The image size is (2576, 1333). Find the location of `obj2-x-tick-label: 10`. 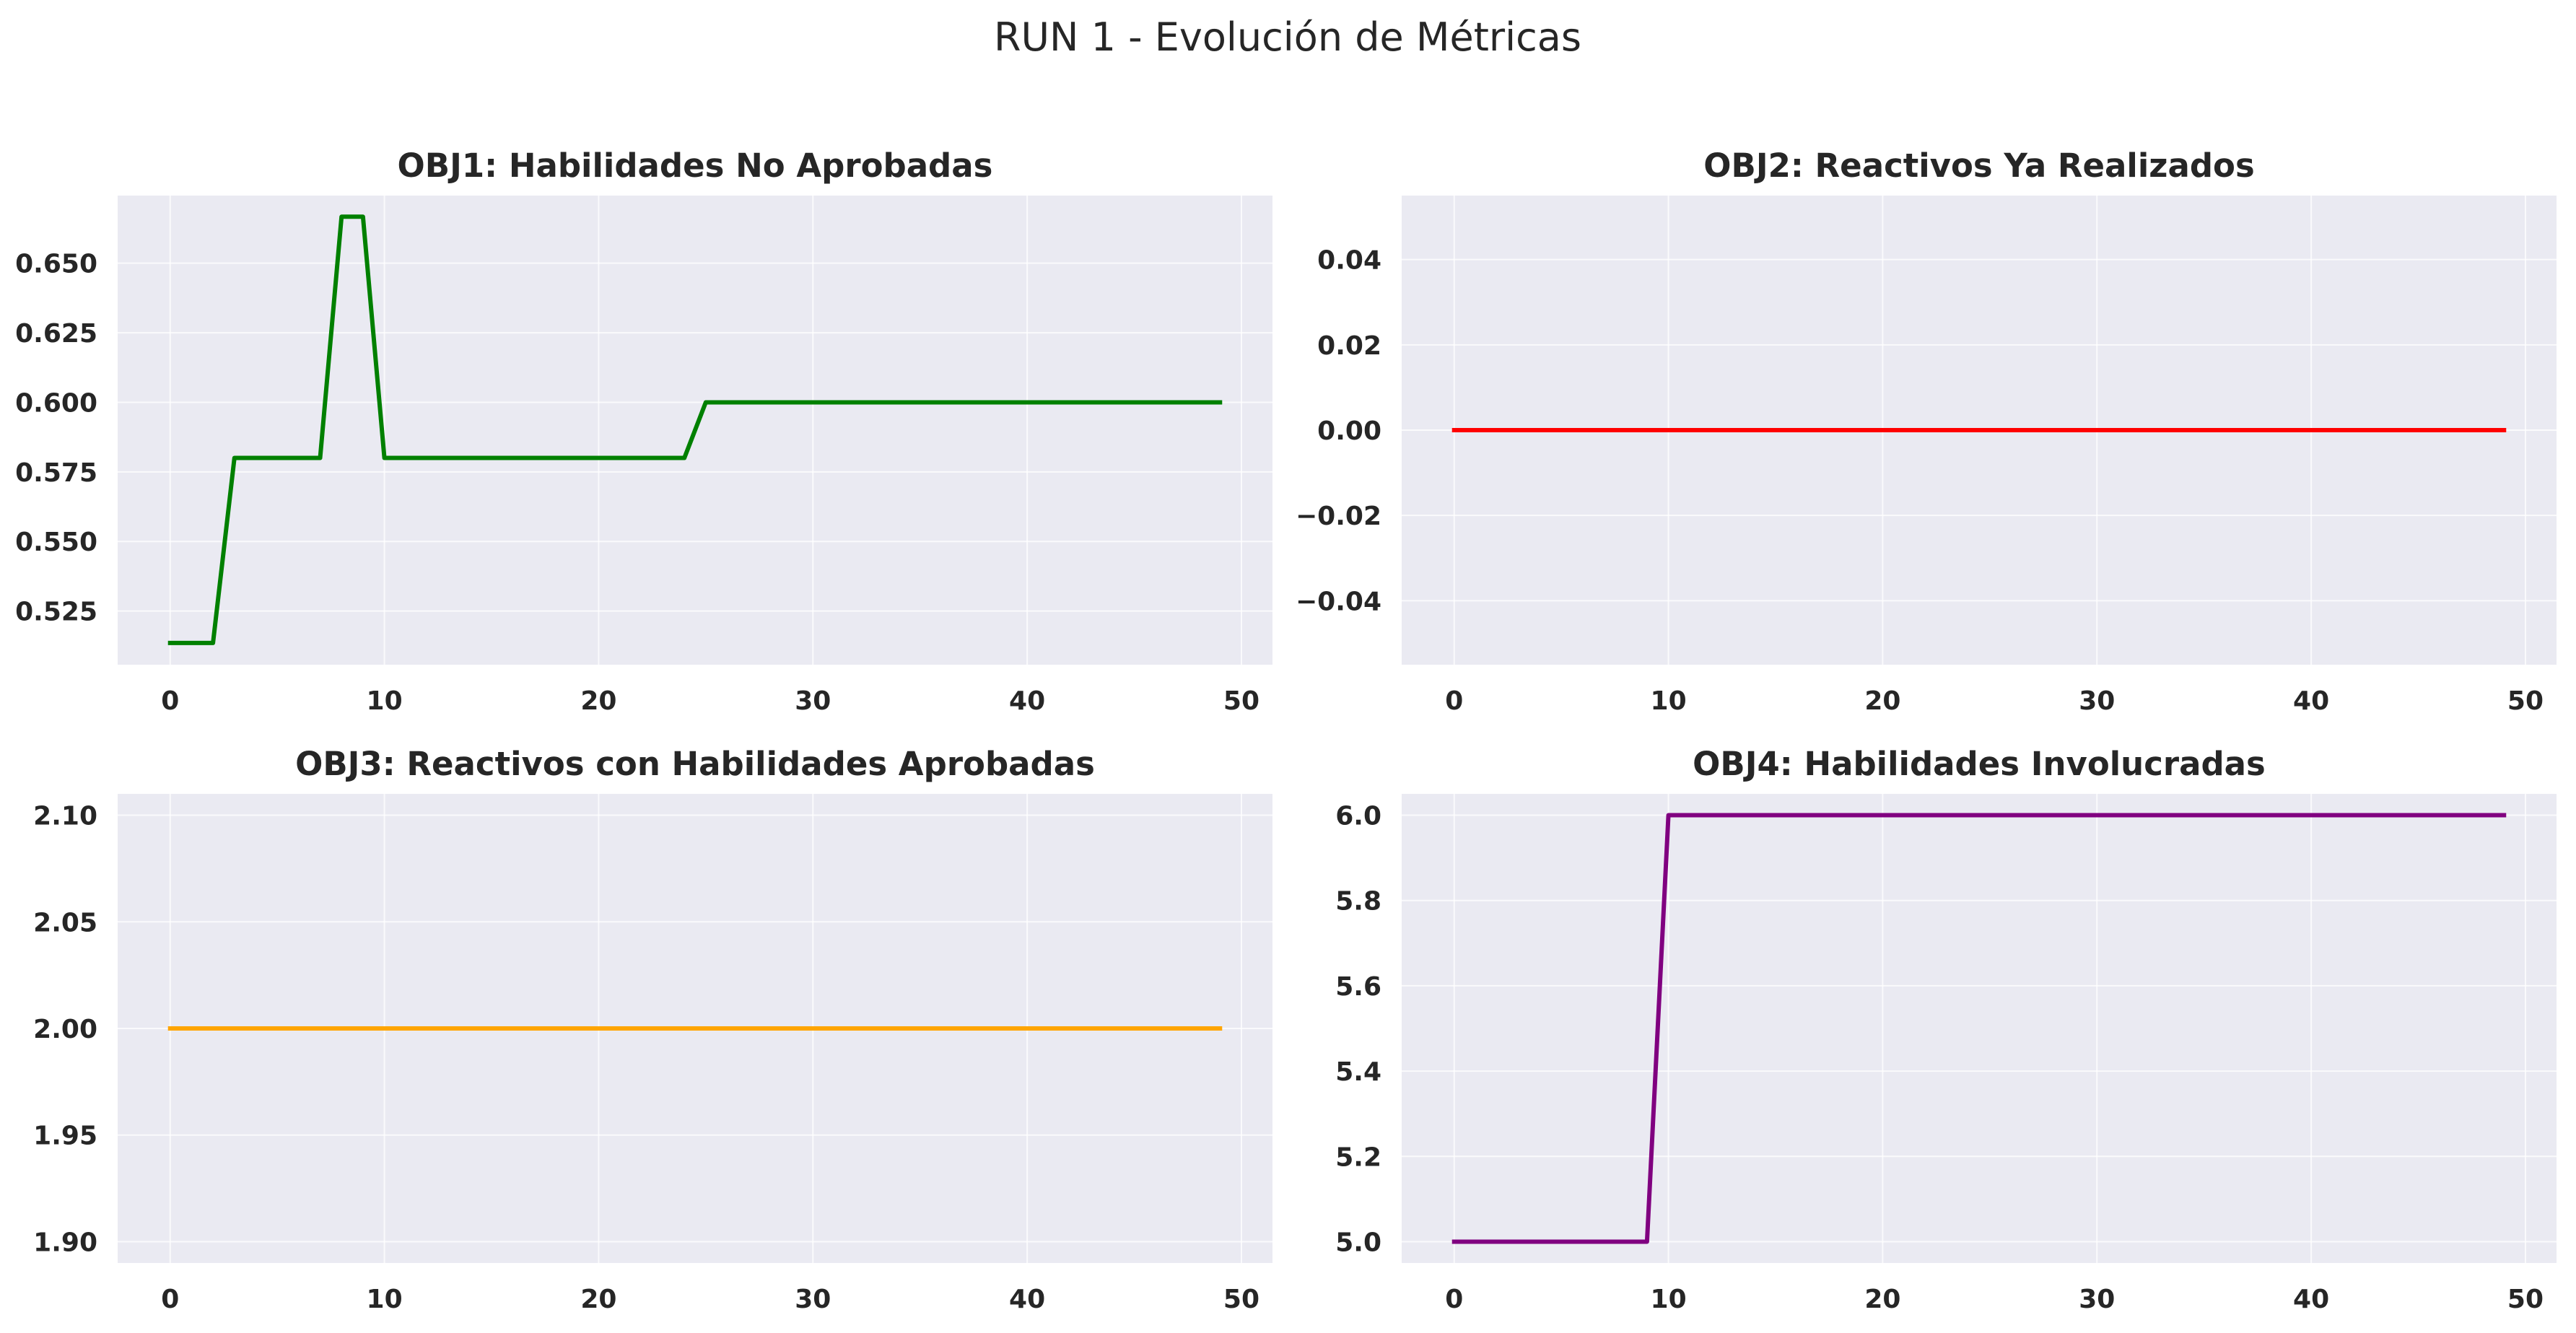

obj2-x-tick-label: 10 is located at coordinates (1669, 701).